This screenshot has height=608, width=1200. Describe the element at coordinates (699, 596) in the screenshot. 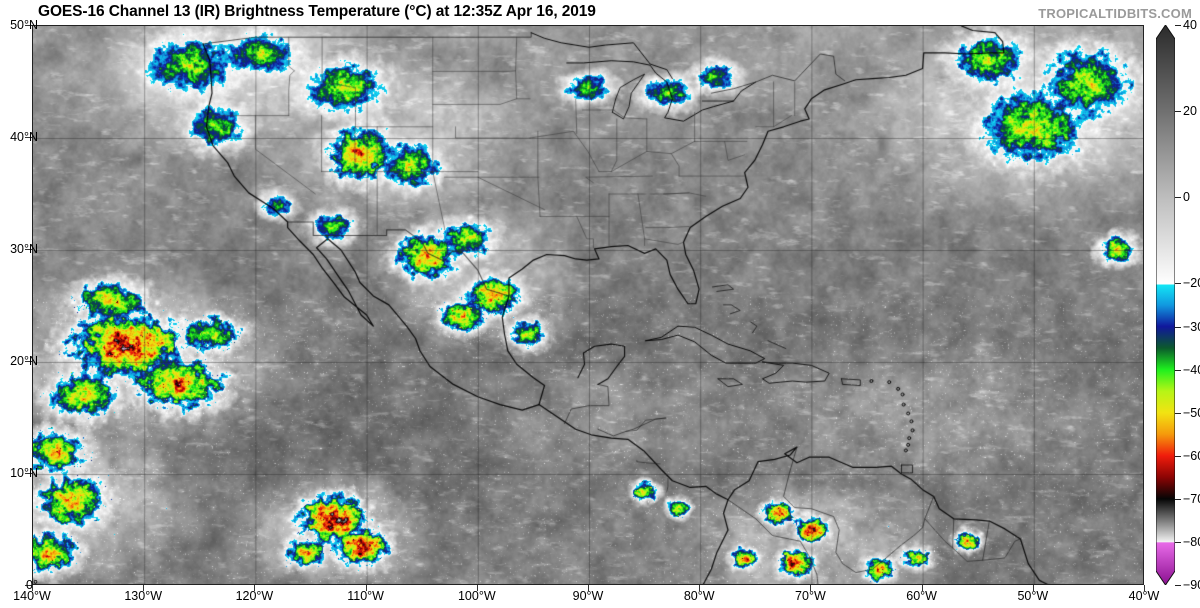

I see `longitude-tick-label: 80°W` at that location.